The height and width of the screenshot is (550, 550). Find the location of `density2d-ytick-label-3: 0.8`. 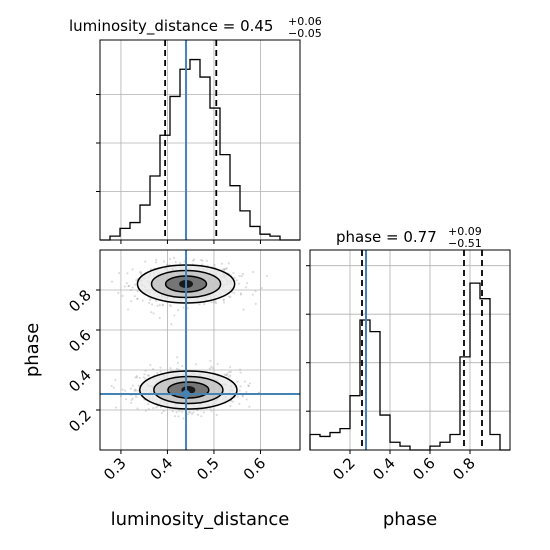

density2d-ytick-label-3: 0.8 is located at coordinates (80, 301).